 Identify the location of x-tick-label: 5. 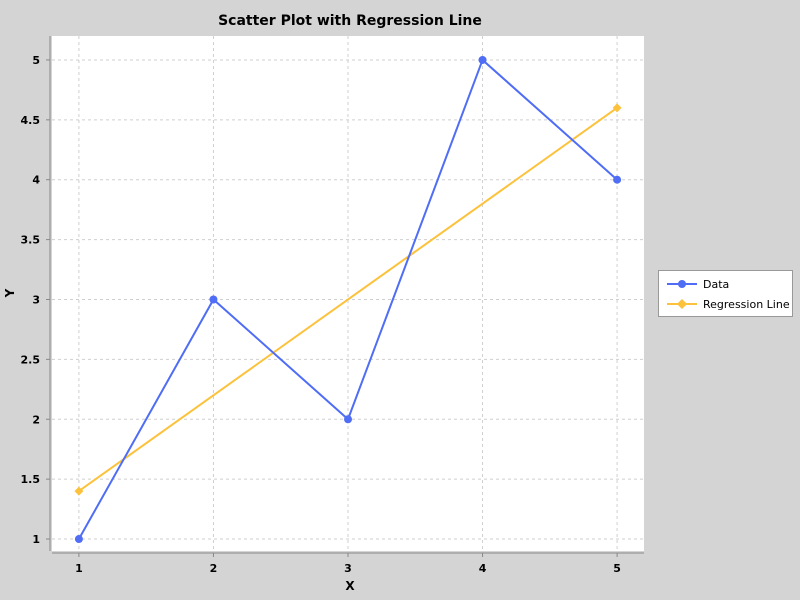
(617, 568).